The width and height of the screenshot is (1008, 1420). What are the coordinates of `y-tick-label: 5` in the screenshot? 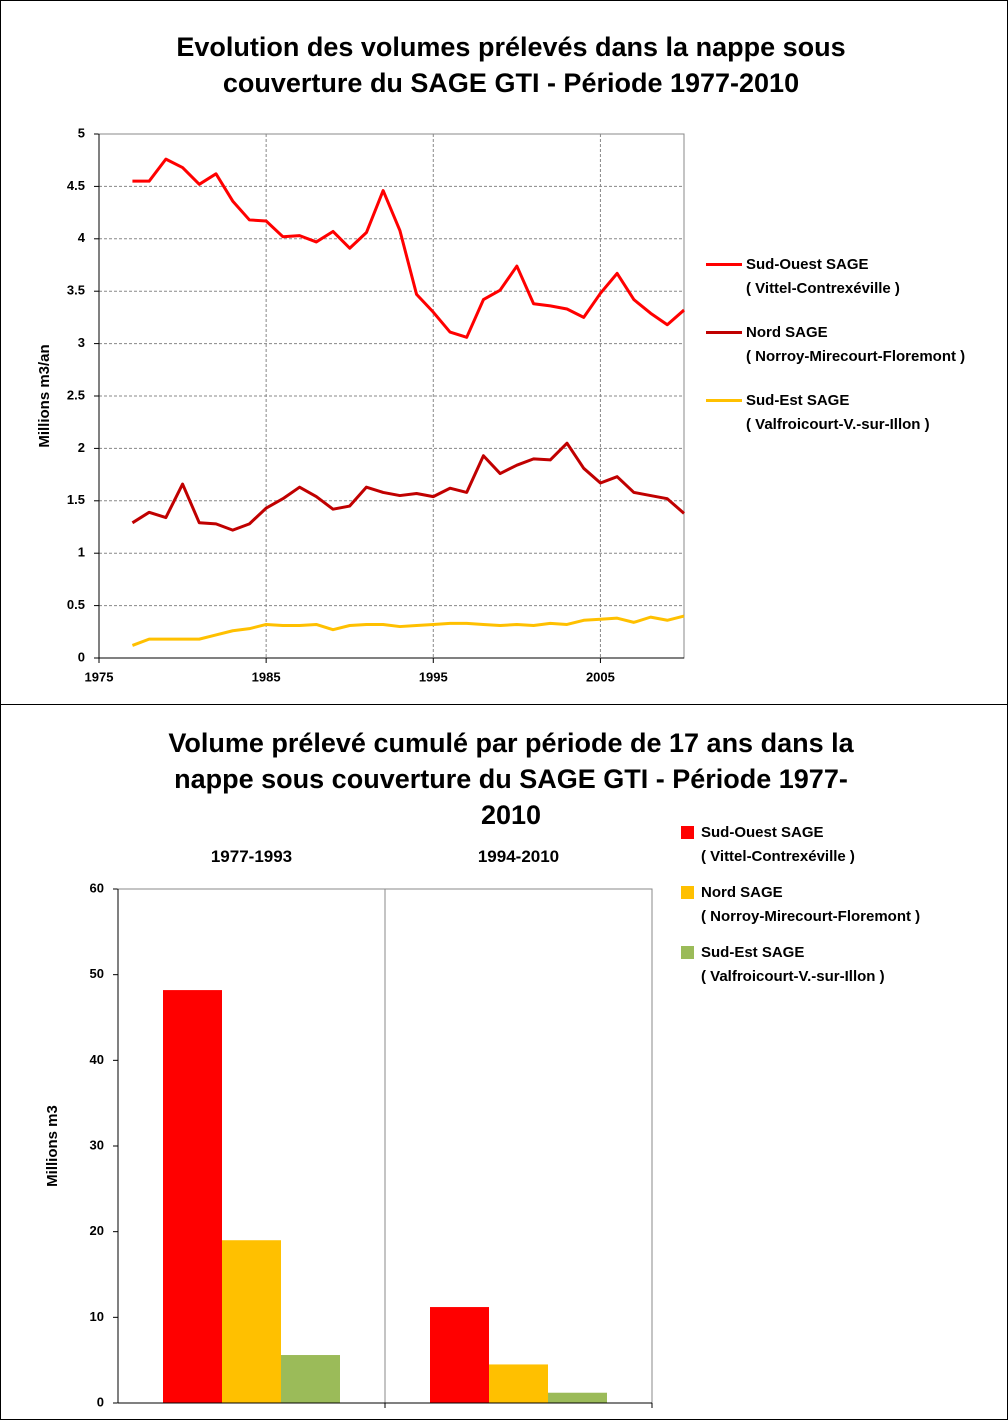 It's located at (81, 132).